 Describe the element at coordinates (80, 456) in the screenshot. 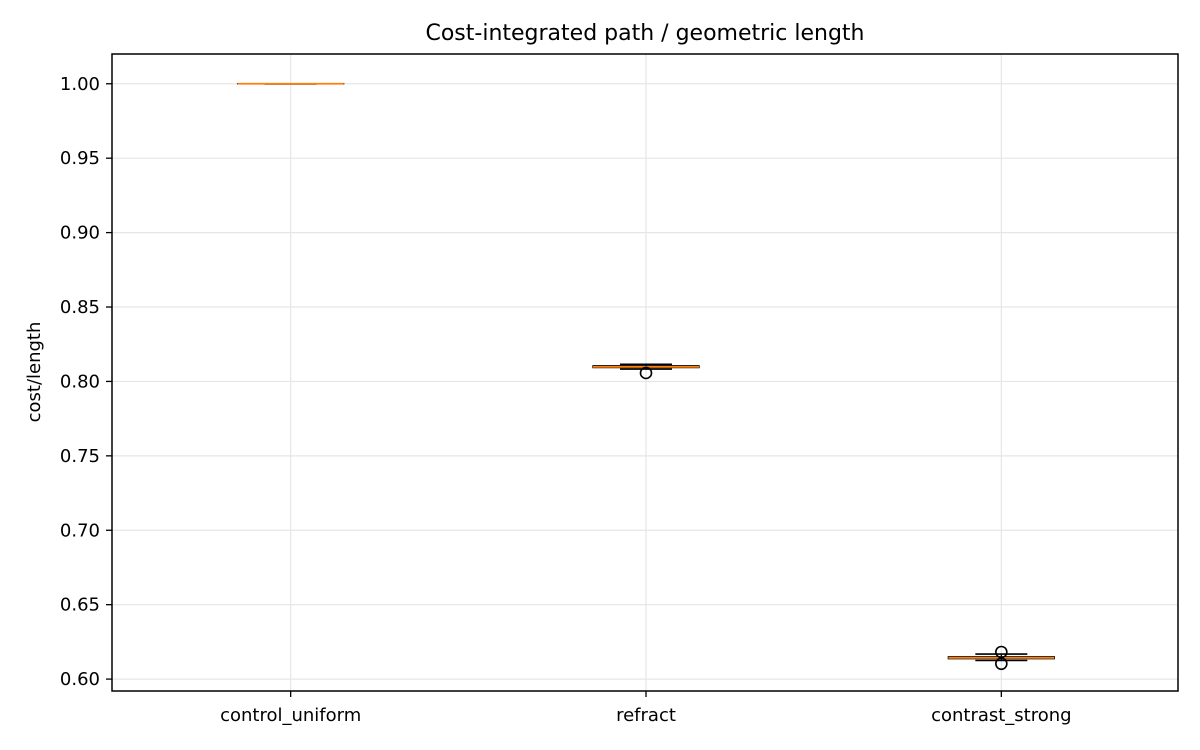

I see `y-tick-label: 0.75` at that location.